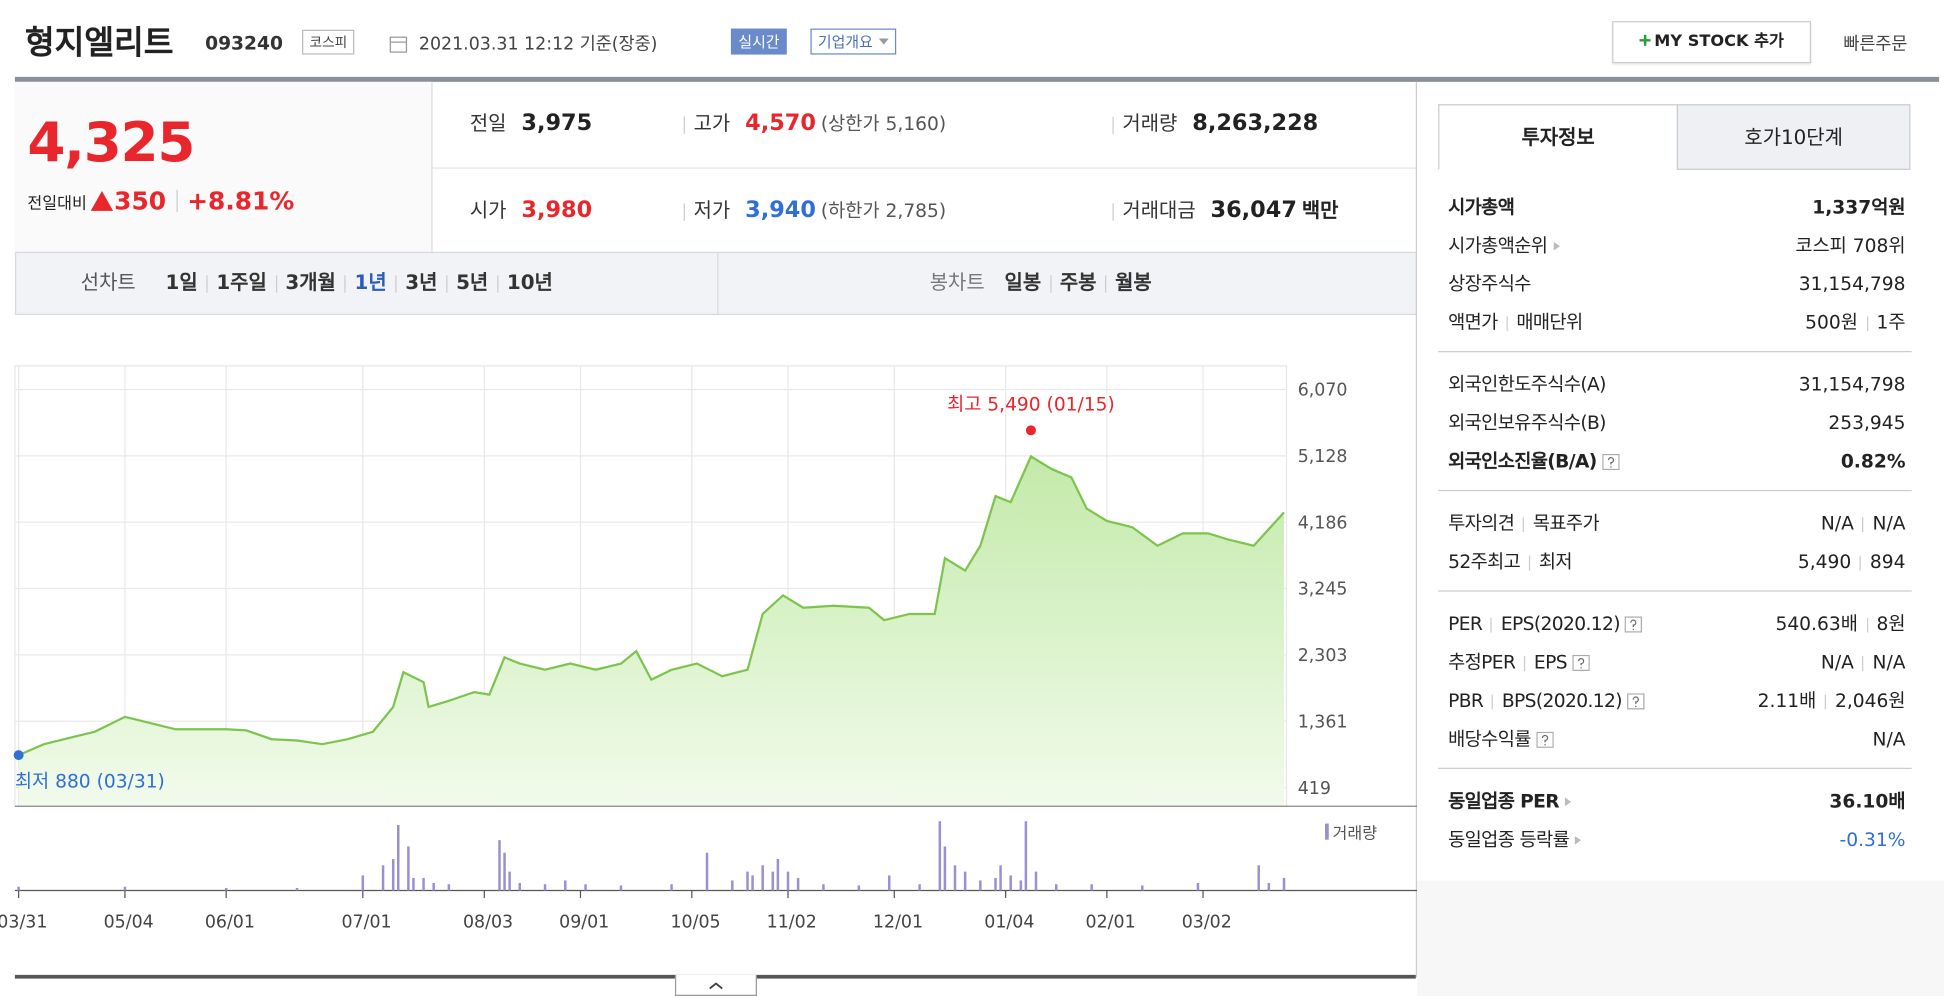 This screenshot has width=1944, height=998. What do you see at coordinates (1891, 322) in the screenshot?
I see `info-value-part: 1주` at bounding box center [1891, 322].